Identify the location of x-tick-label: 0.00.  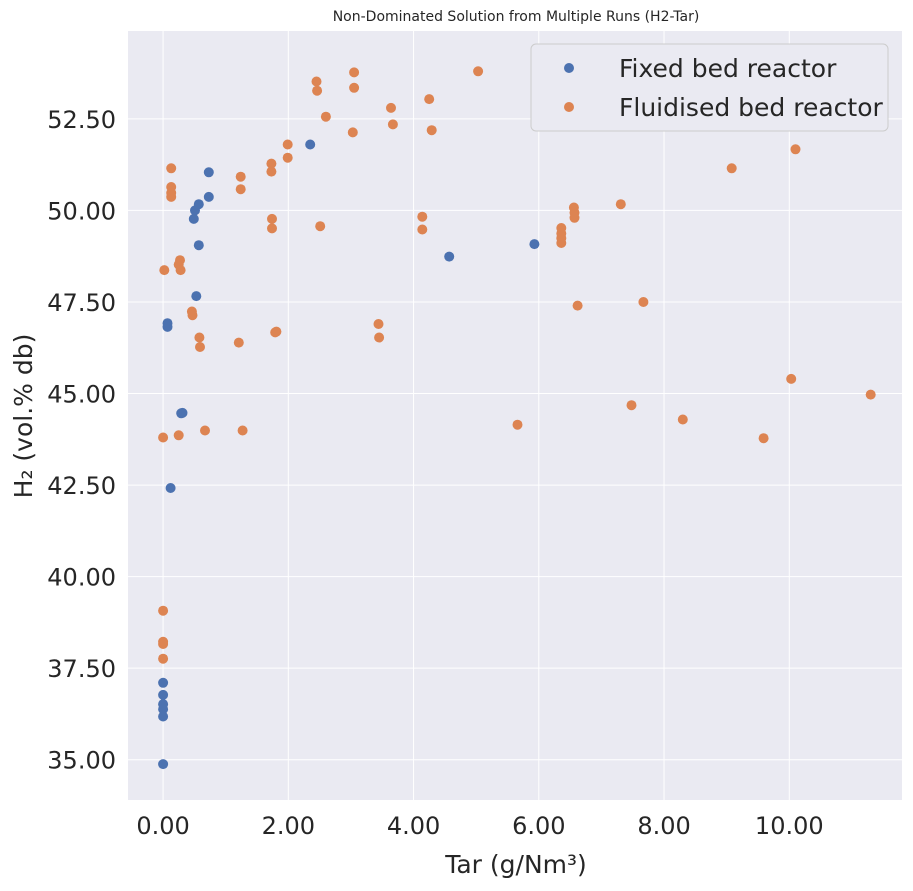
(162, 826).